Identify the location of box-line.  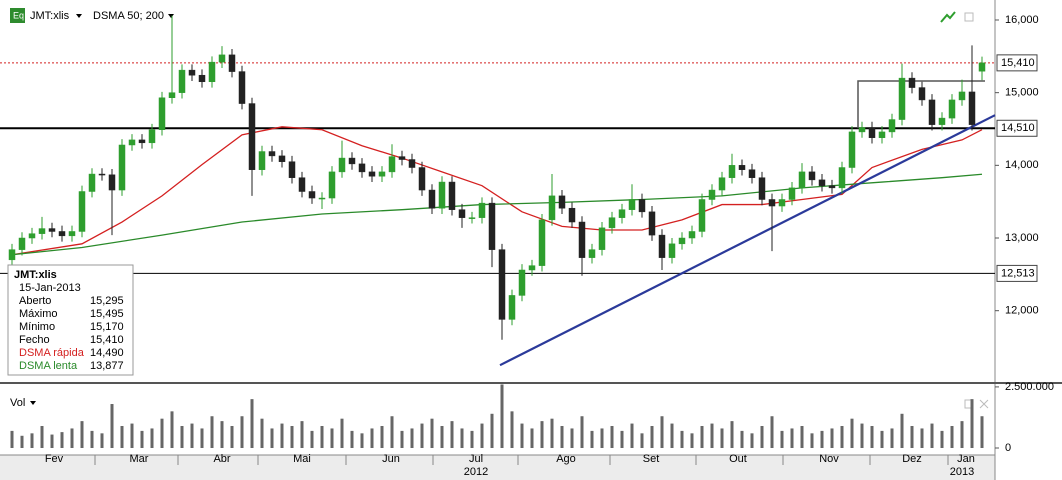
(921, 104).